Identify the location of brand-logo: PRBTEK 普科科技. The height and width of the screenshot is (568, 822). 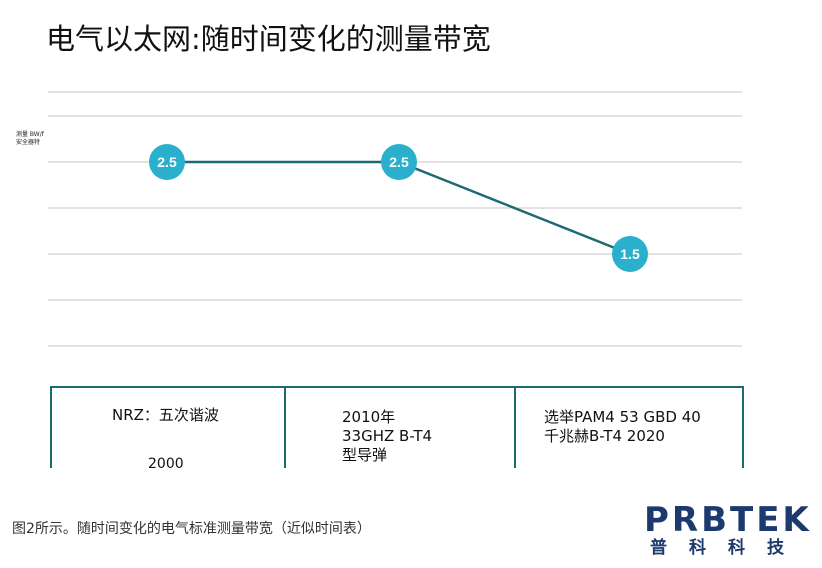
(729, 530).